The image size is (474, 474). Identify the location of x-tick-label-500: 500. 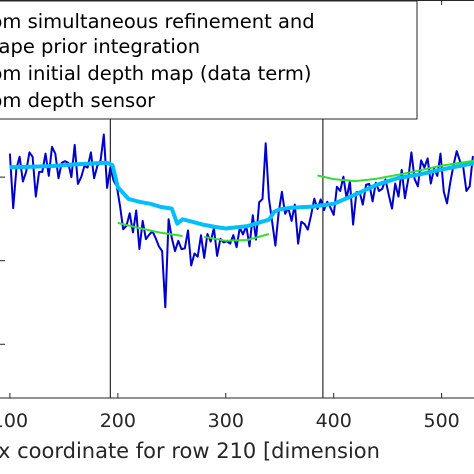
(441, 421).